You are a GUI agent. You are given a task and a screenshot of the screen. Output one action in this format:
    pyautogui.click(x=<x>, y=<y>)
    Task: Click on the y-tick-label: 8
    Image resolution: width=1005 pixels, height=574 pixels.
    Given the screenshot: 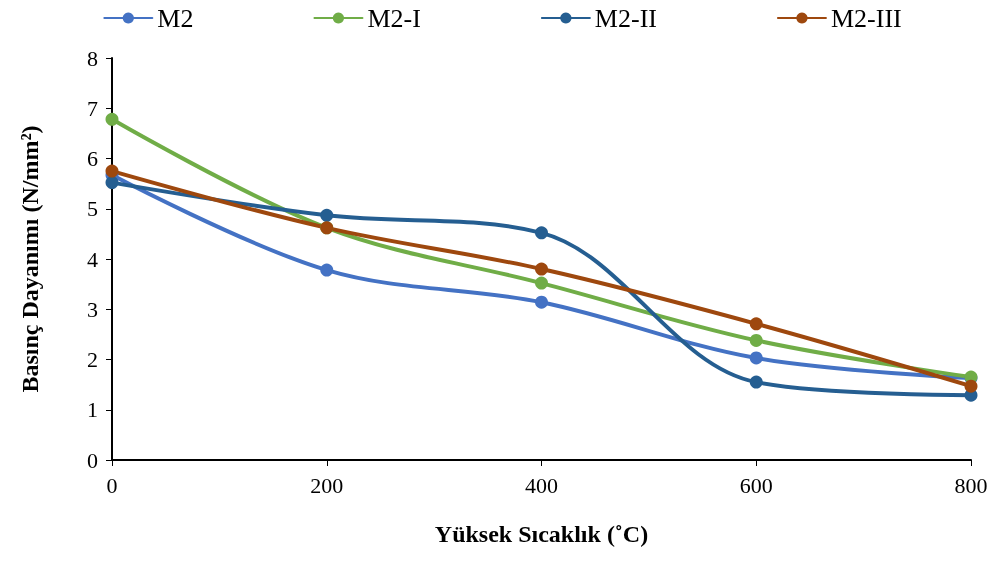 What is the action you would take?
    pyautogui.click(x=92, y=58)
    